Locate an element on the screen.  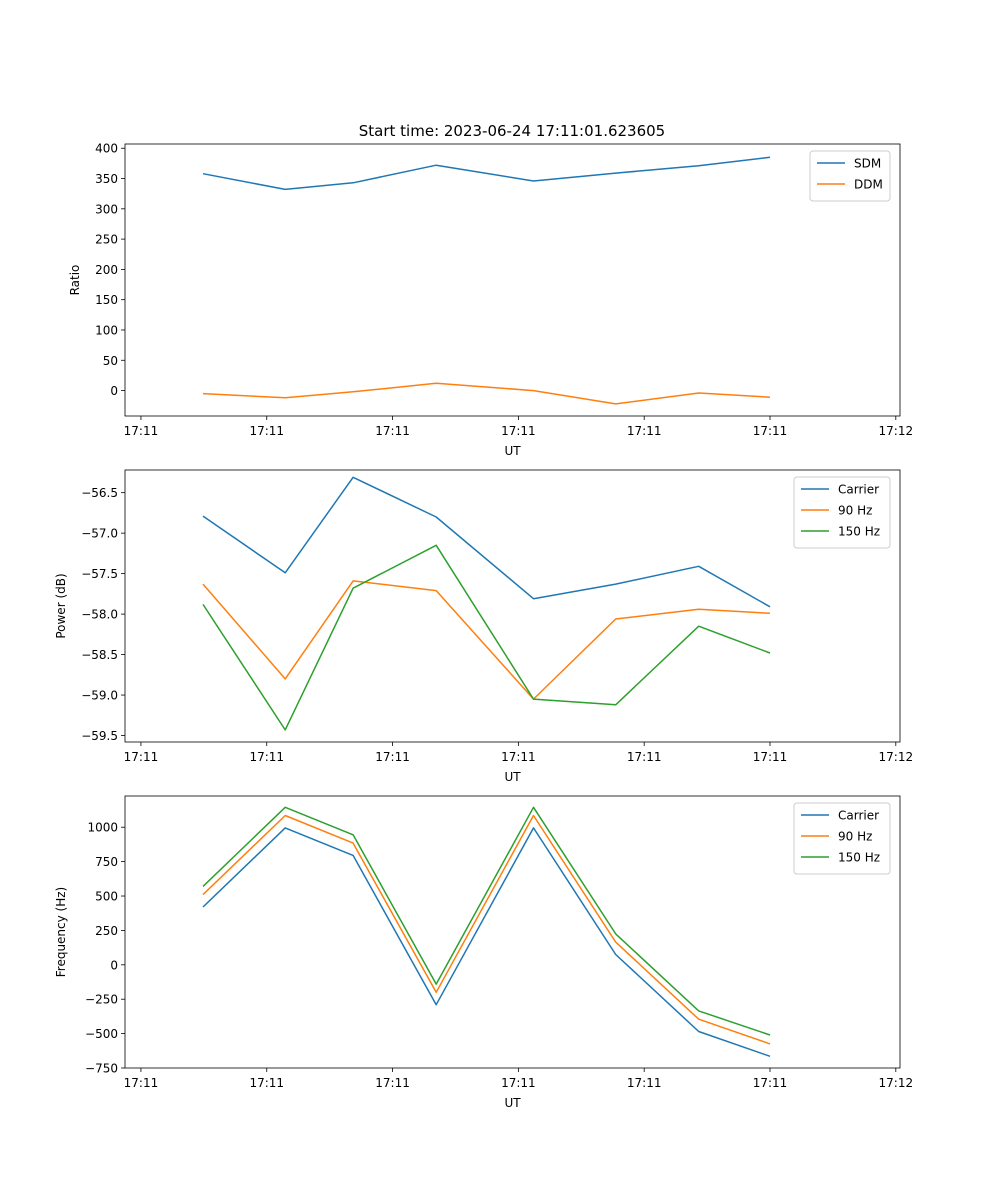
y-tick-label-1-8: 350 is located at coordinates (106, 179).